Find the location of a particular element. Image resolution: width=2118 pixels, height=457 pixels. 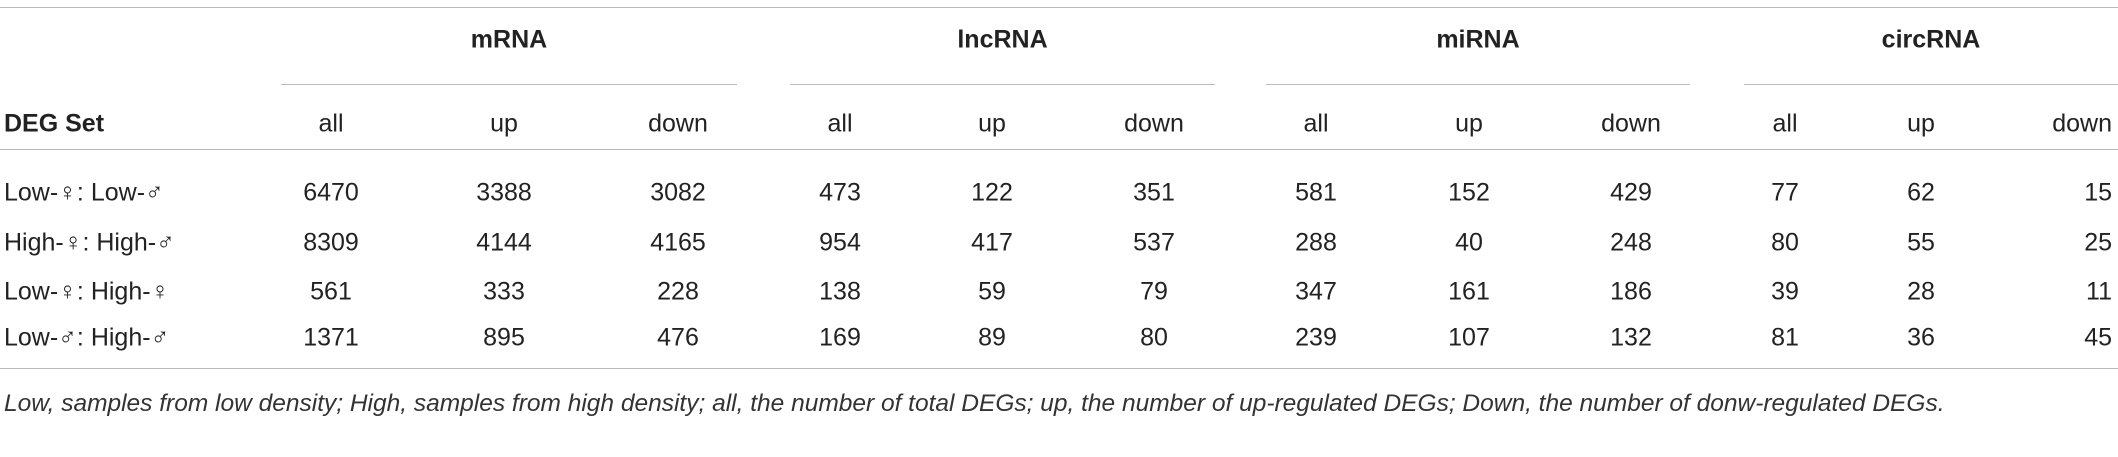

cell: 3082 is located at coordinates (678, 192).